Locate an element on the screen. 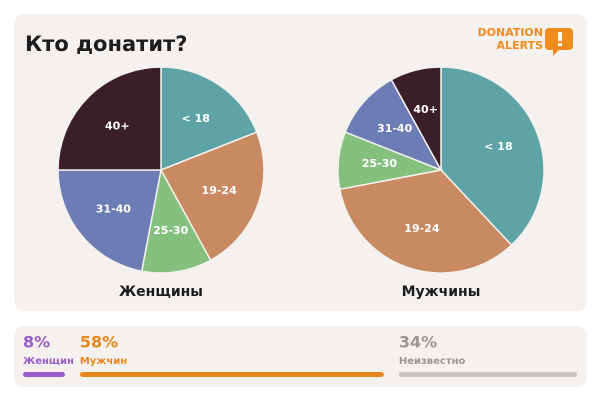  pie-title: Мужчины is located at coordinates (441, 292).